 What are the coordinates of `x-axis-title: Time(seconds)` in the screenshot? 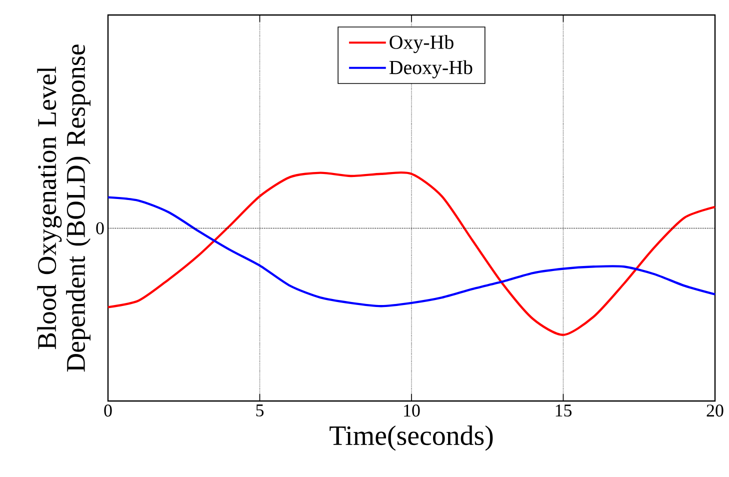 It's located at (411, 438).